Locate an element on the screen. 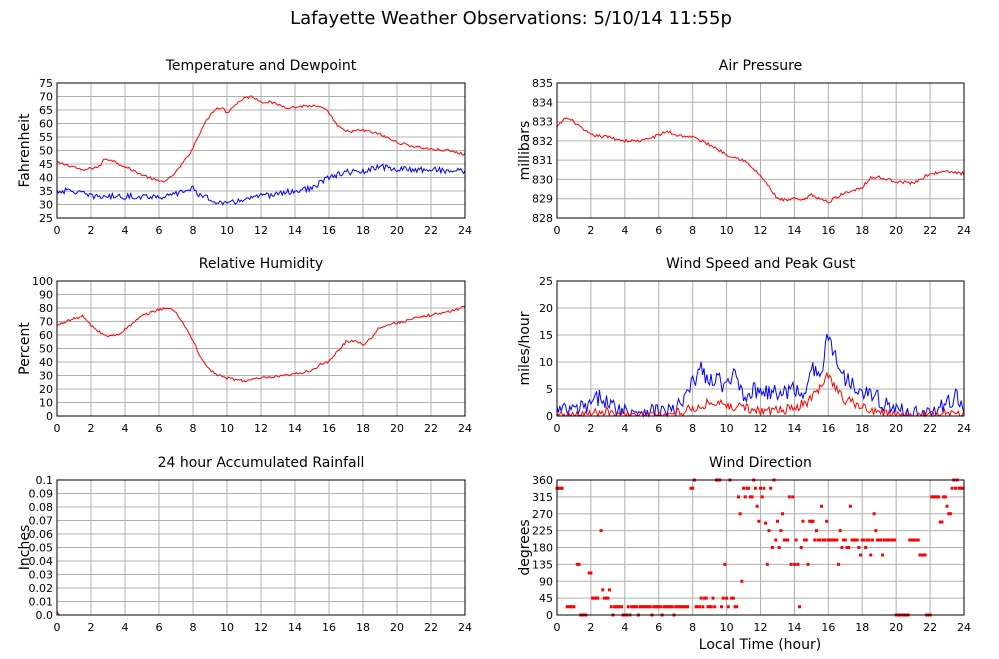 Image resolution: width=999 pixels, height=659 pixels. chart-title: Relative Humidity is located at coordinates (261, 264).